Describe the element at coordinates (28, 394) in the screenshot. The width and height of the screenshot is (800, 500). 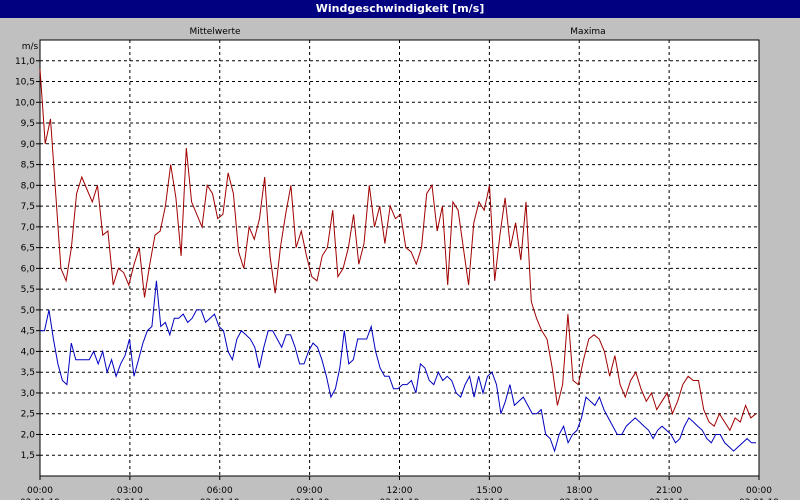
I see `y-tick-label: 3,0` at that location.